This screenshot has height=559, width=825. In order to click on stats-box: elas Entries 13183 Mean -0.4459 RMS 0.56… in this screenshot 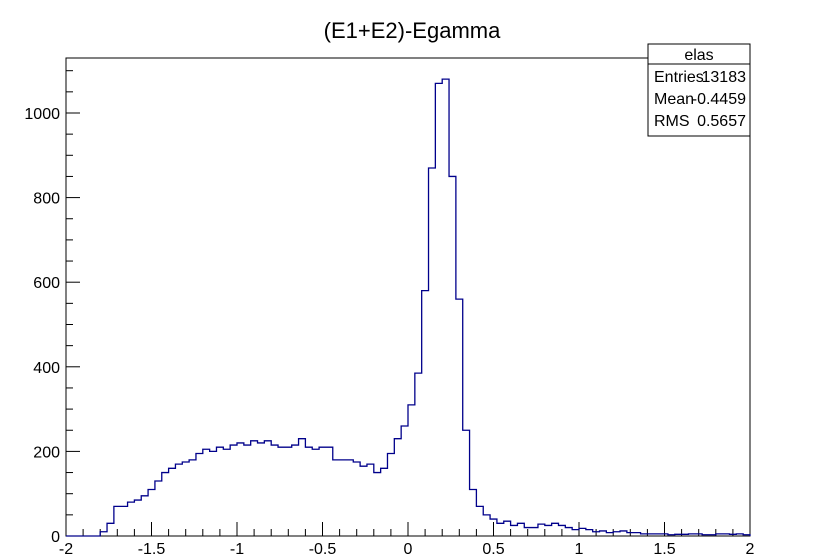, I will do `click(699, 90)`.